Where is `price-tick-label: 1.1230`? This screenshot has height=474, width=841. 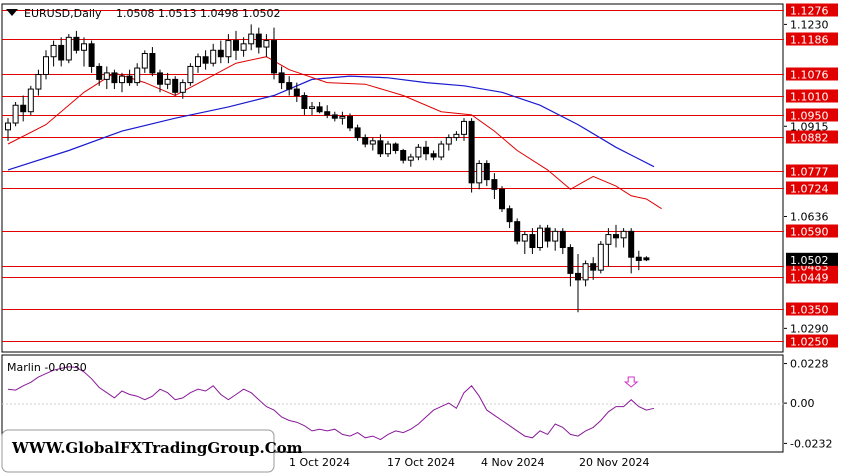
price-tick-label: 1.1230 is located at coordinates (809, 24).